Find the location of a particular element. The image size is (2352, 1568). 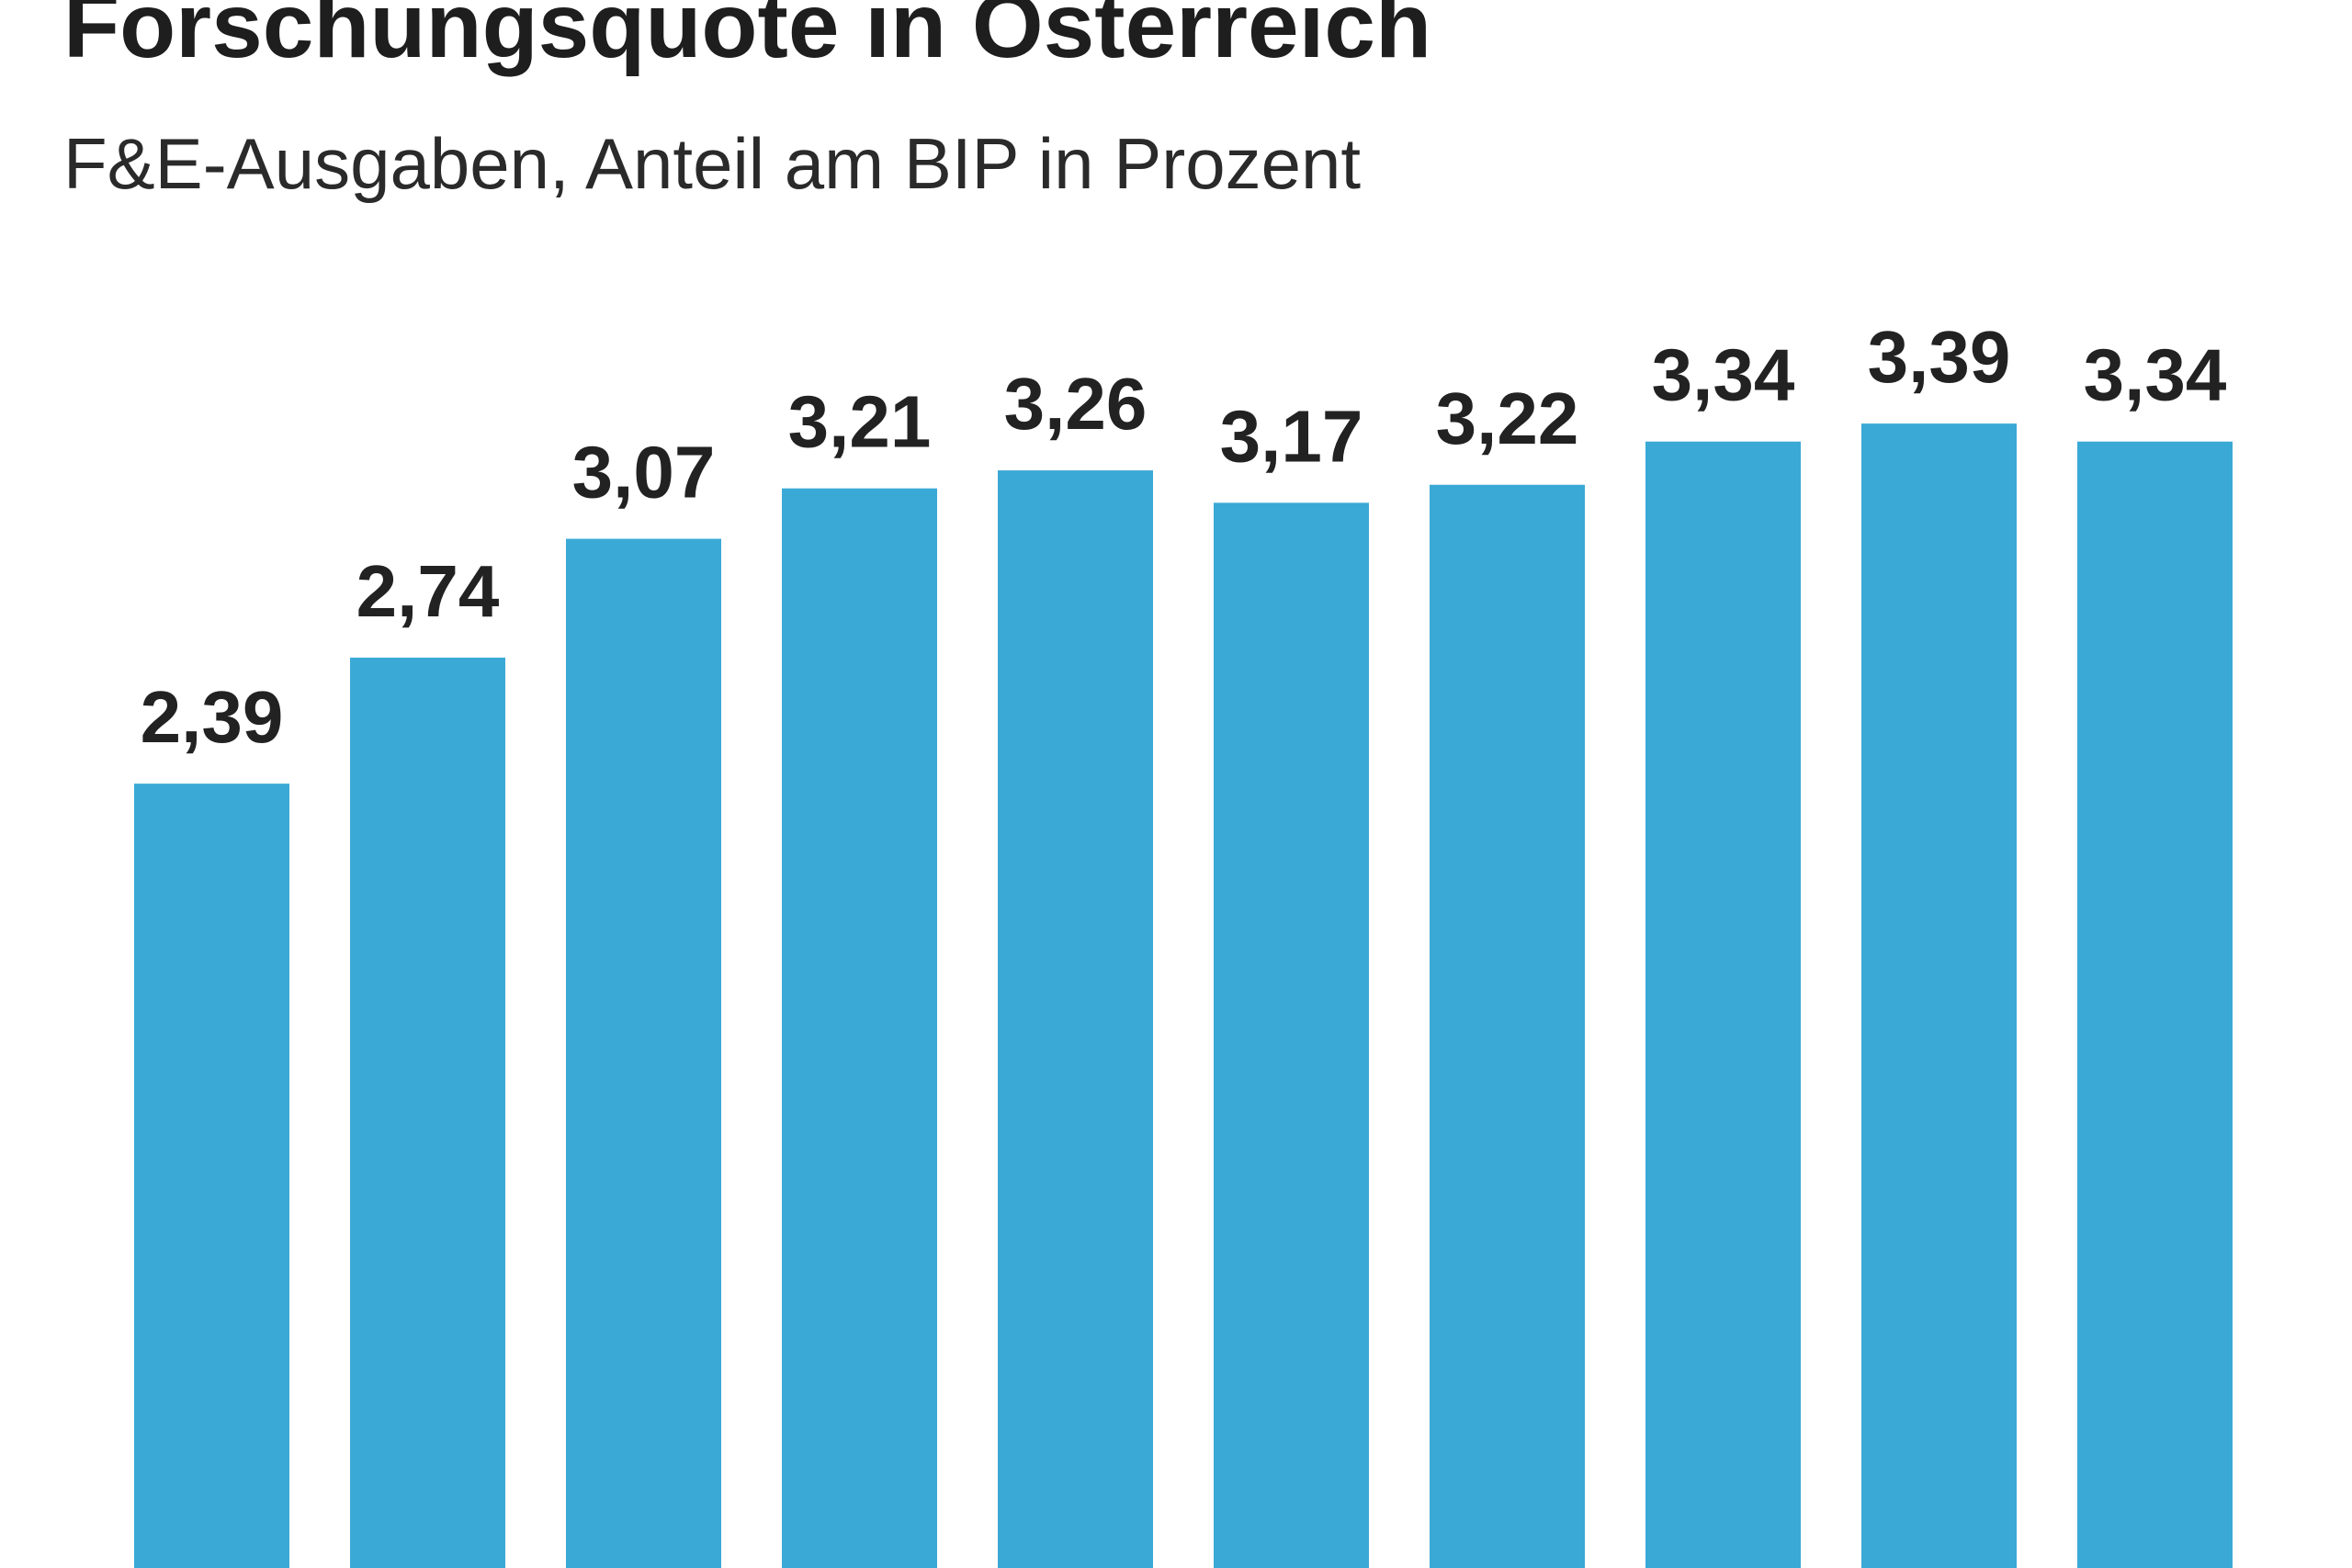

value-label: 3,39 is located at coordinates (1939, 357).